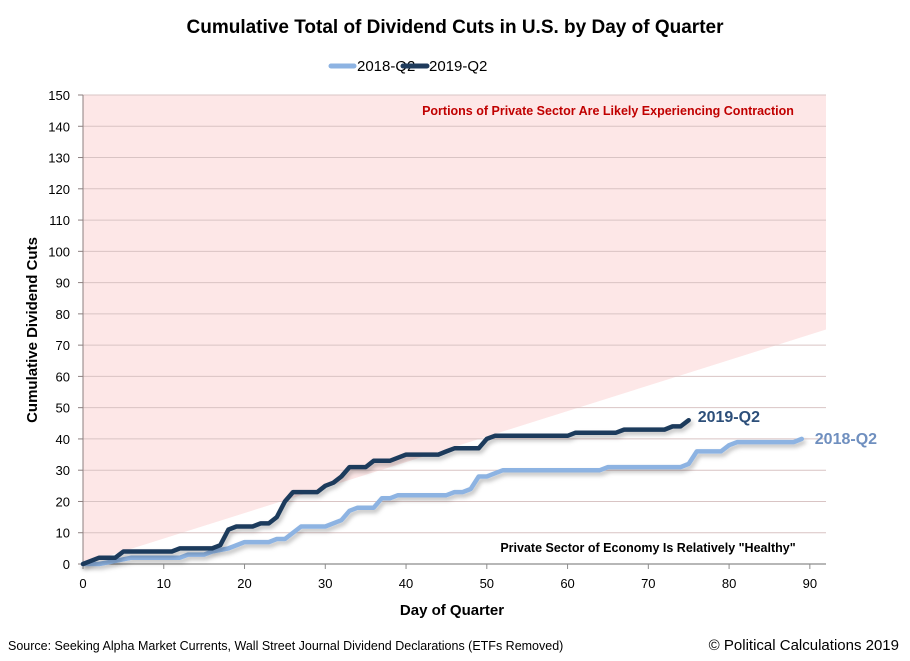  What do you see at coordinates (59, 251) in the screenshot?
I see `y-tick-label: 100` at bounding box center [59, 251].